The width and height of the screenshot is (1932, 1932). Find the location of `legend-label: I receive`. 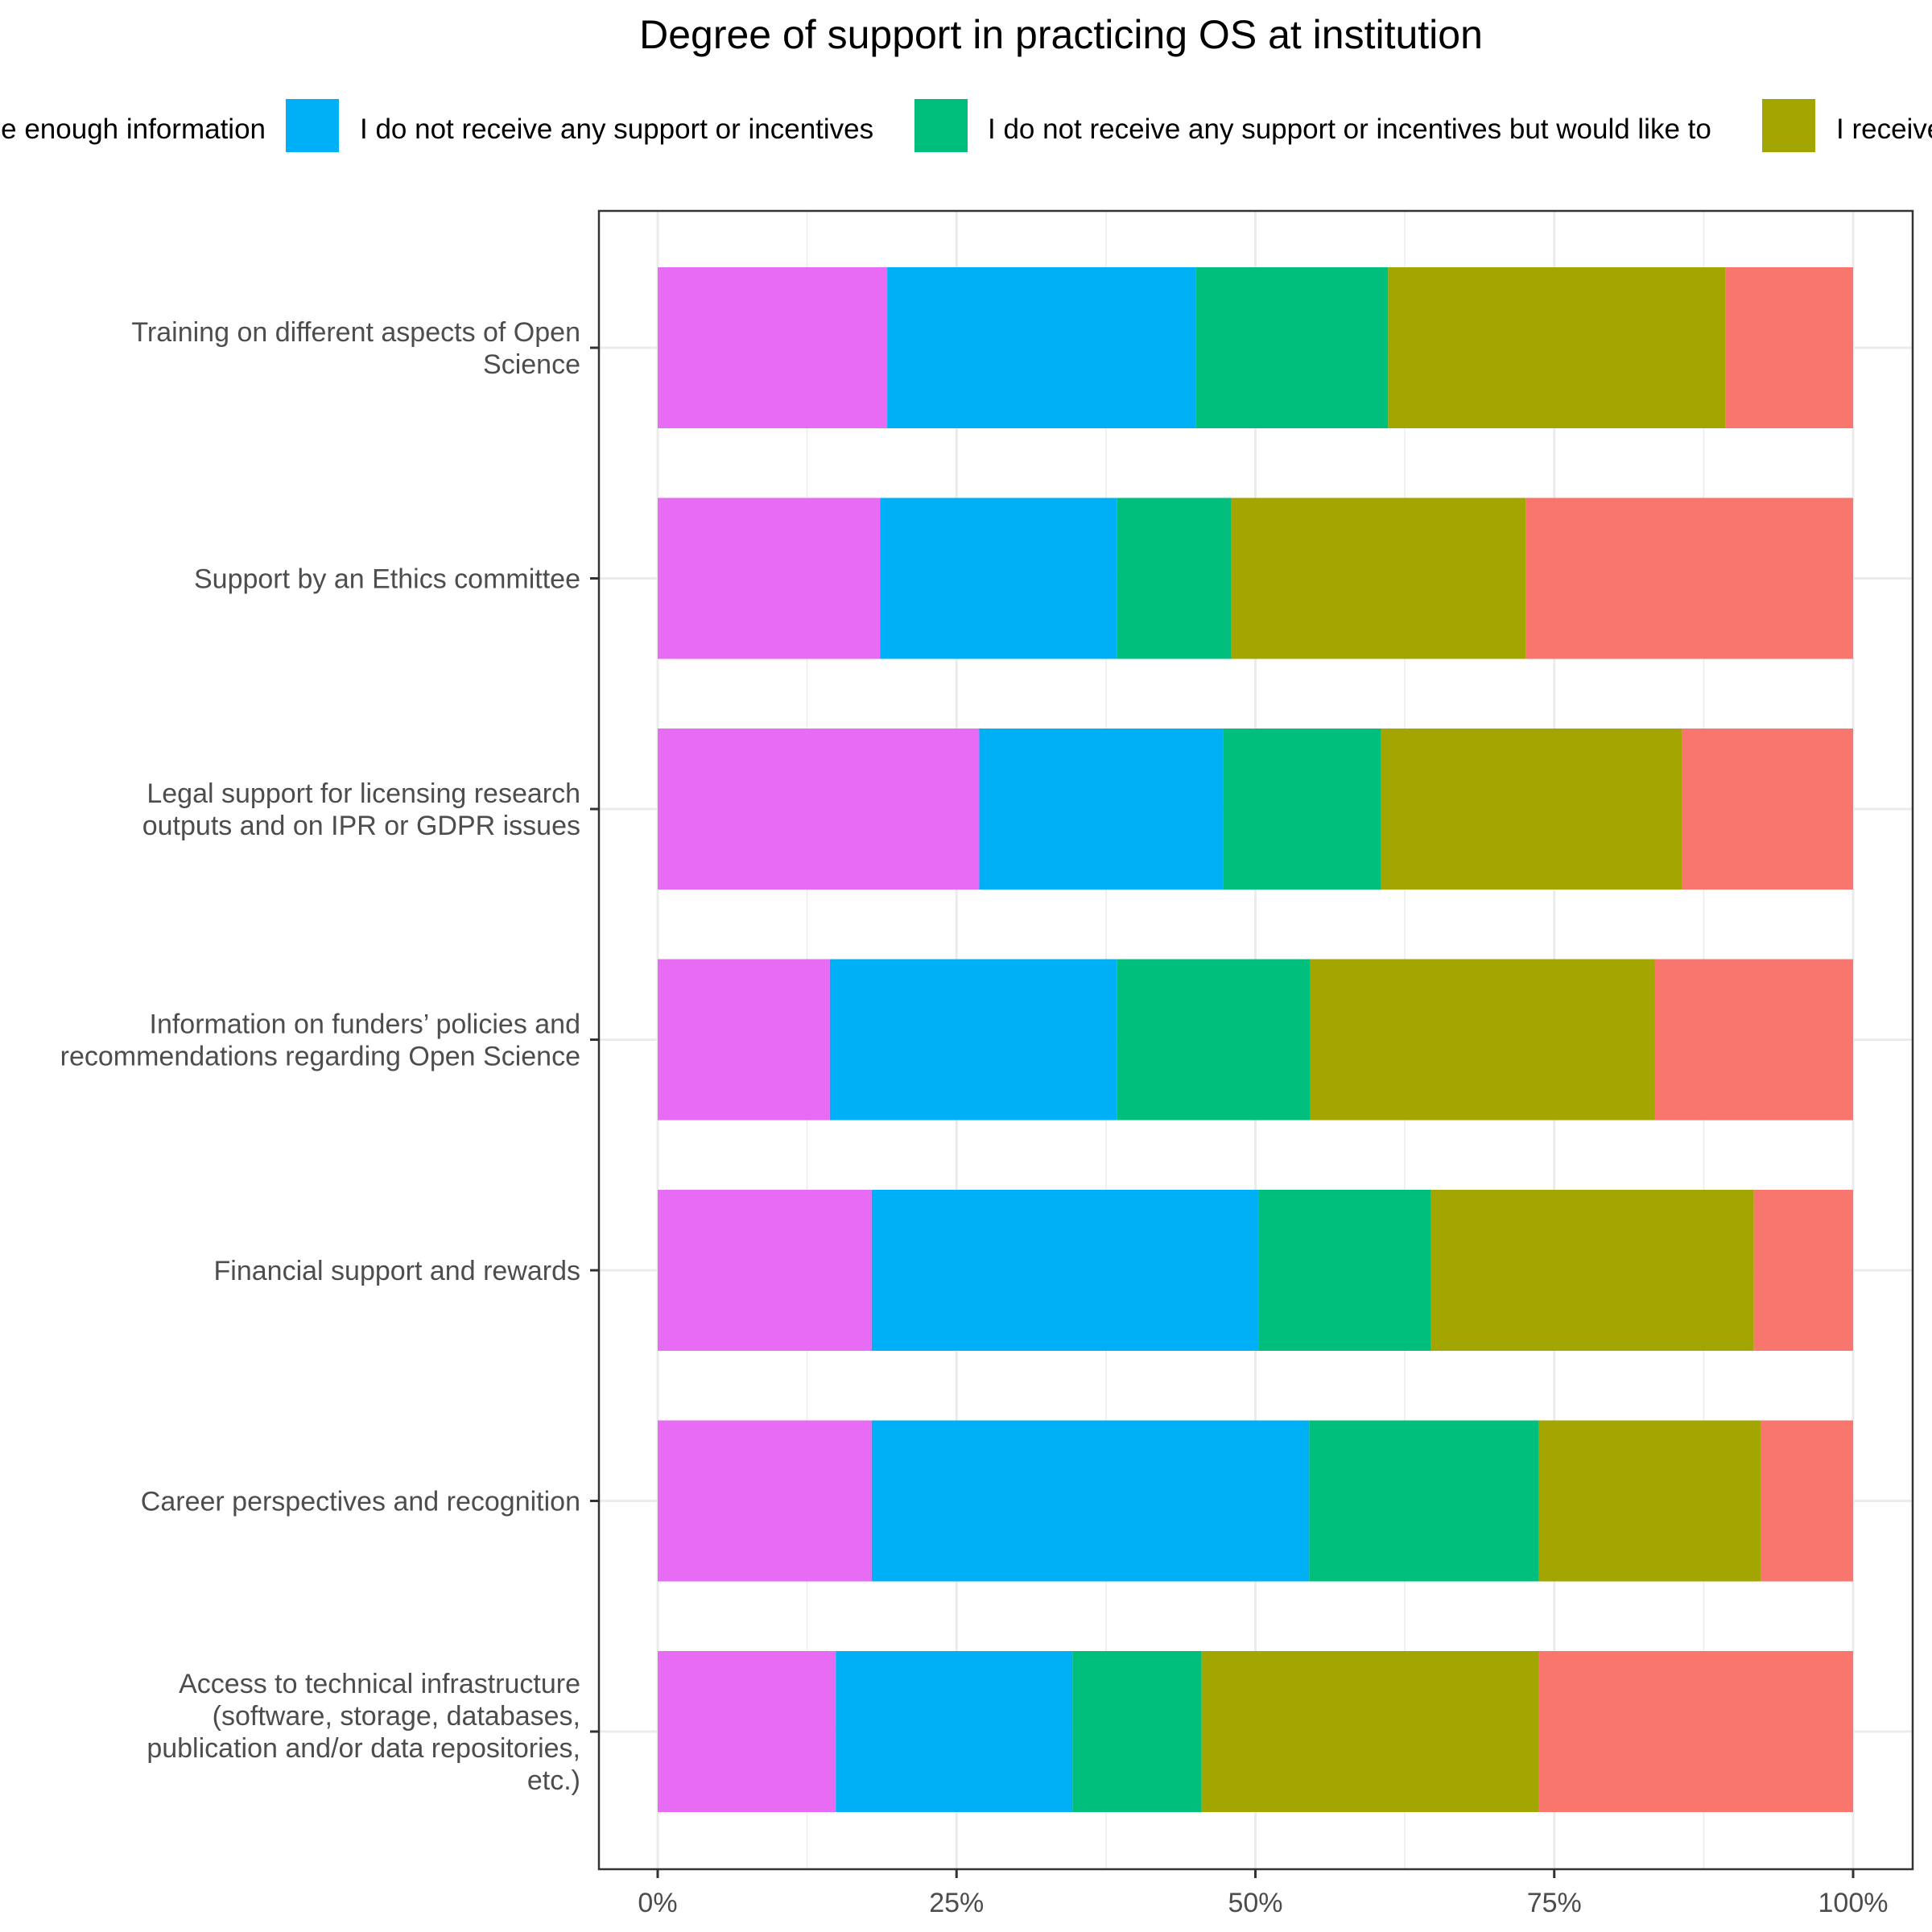

legend-label: I receive is located at coordinates (1884, 129).